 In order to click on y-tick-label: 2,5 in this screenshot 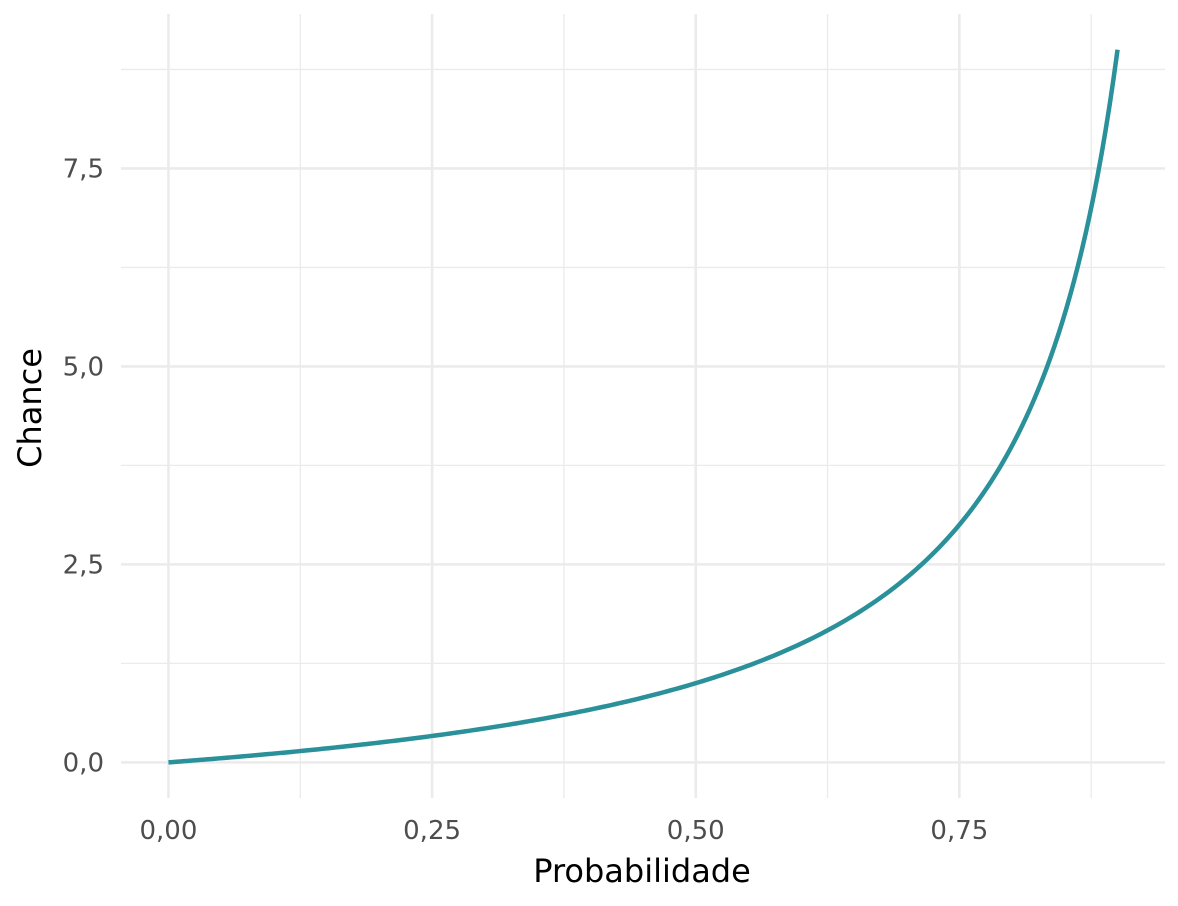, I will do `click(83, 565)`.